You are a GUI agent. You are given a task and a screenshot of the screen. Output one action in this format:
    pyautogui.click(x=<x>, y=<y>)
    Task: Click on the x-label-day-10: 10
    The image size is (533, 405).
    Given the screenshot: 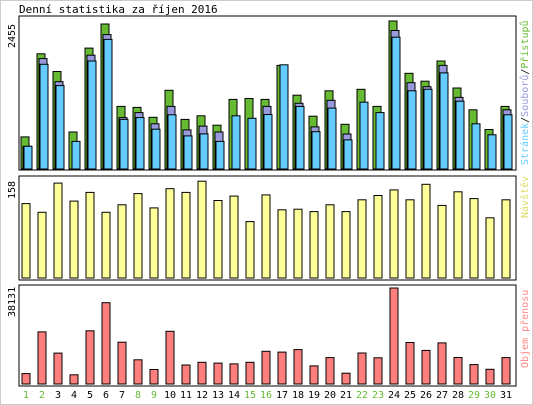 What is the action you would take?
    pyautogui.click(x=170, y=395)
    